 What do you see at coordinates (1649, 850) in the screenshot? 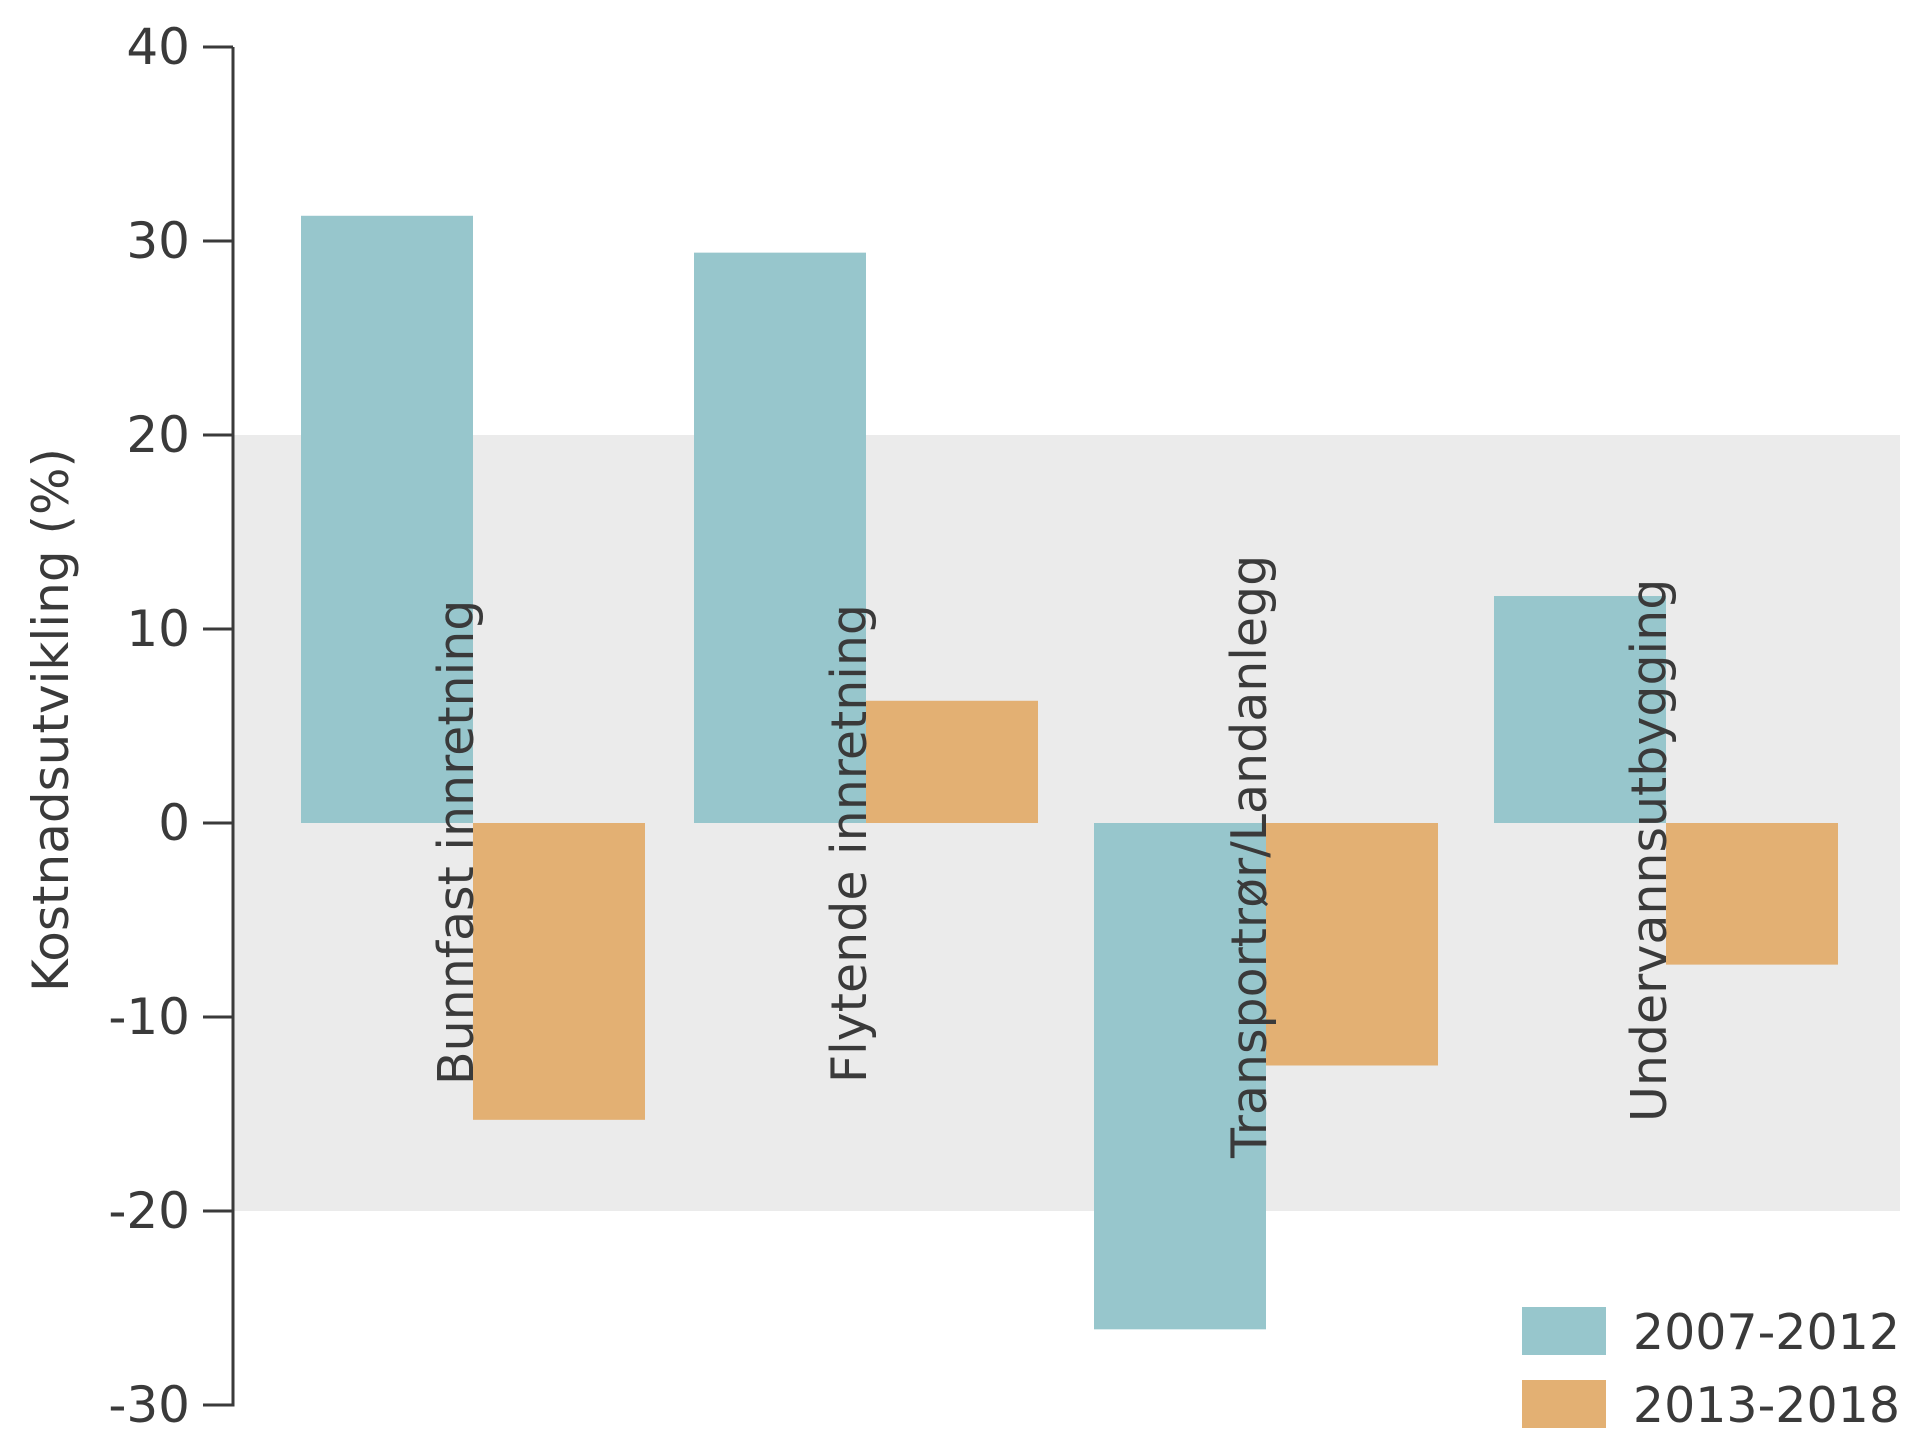
I see `category-label: Undervannsutbygging` at bounding box center [1649, 850].